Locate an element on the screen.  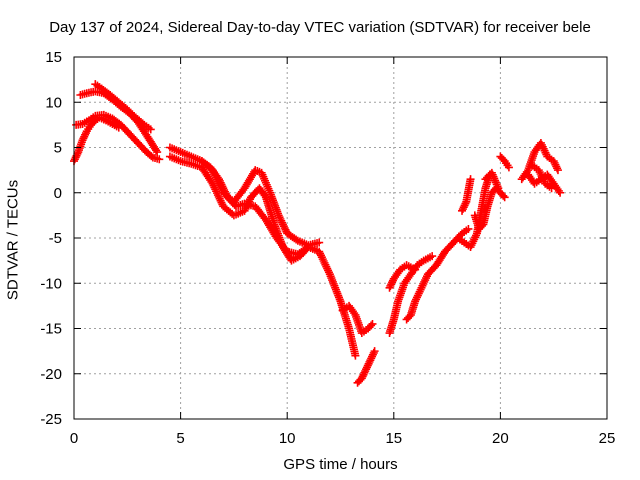
y-tick-label: 0 is located at coordinates (58, 193).